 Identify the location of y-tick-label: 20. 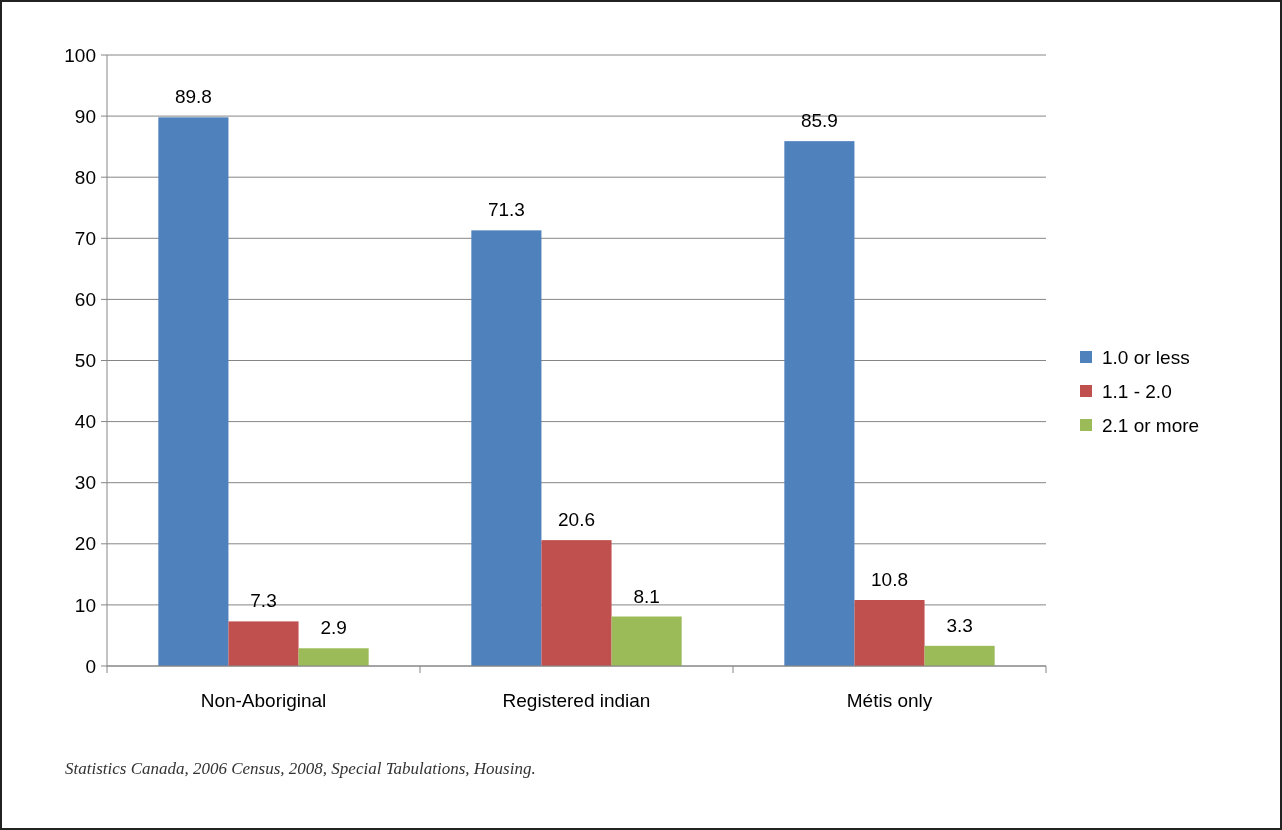
(85, 544).